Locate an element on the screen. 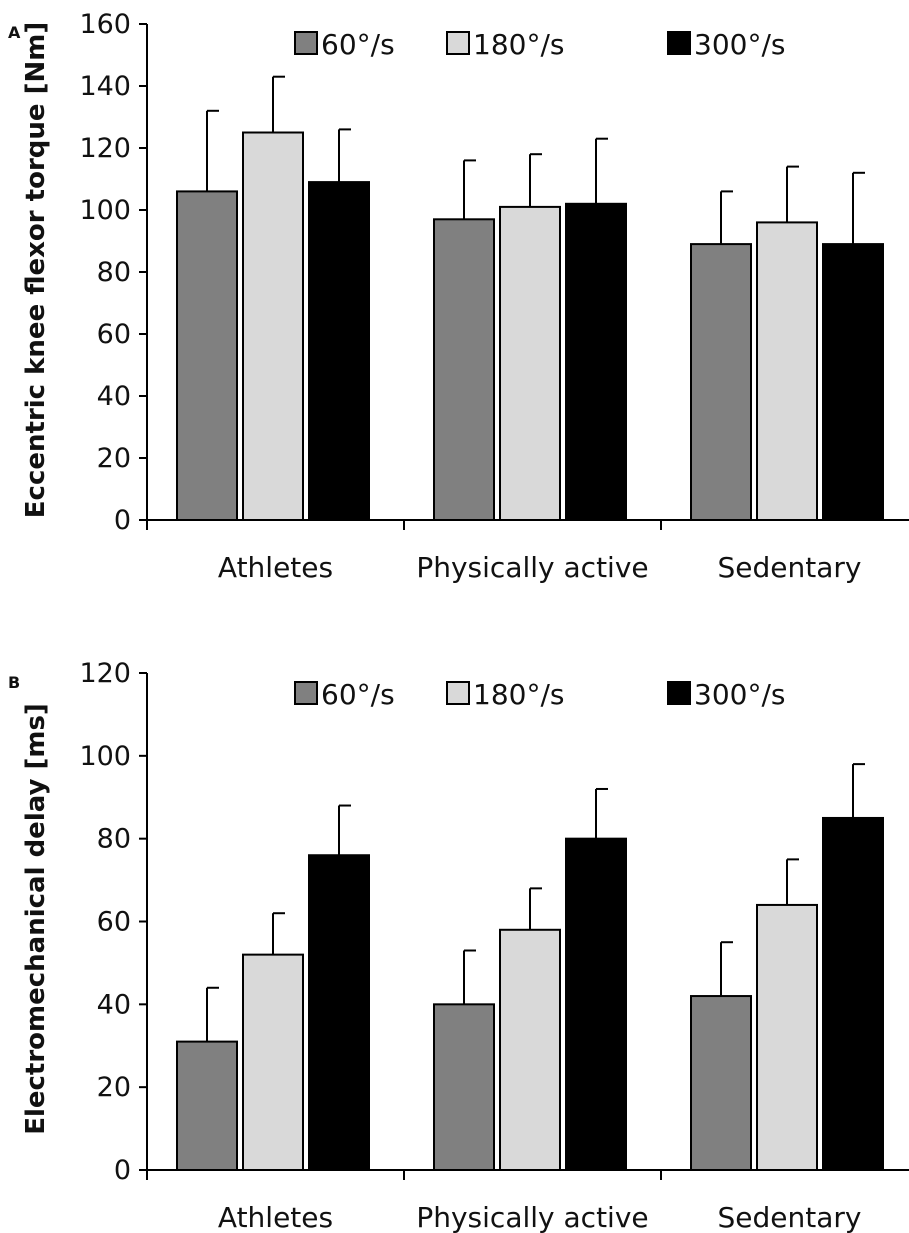 The width and height of the screenshot is (909, 1233). panel-b-y-tick-label: 40 is located at coordinates (114, 1004).